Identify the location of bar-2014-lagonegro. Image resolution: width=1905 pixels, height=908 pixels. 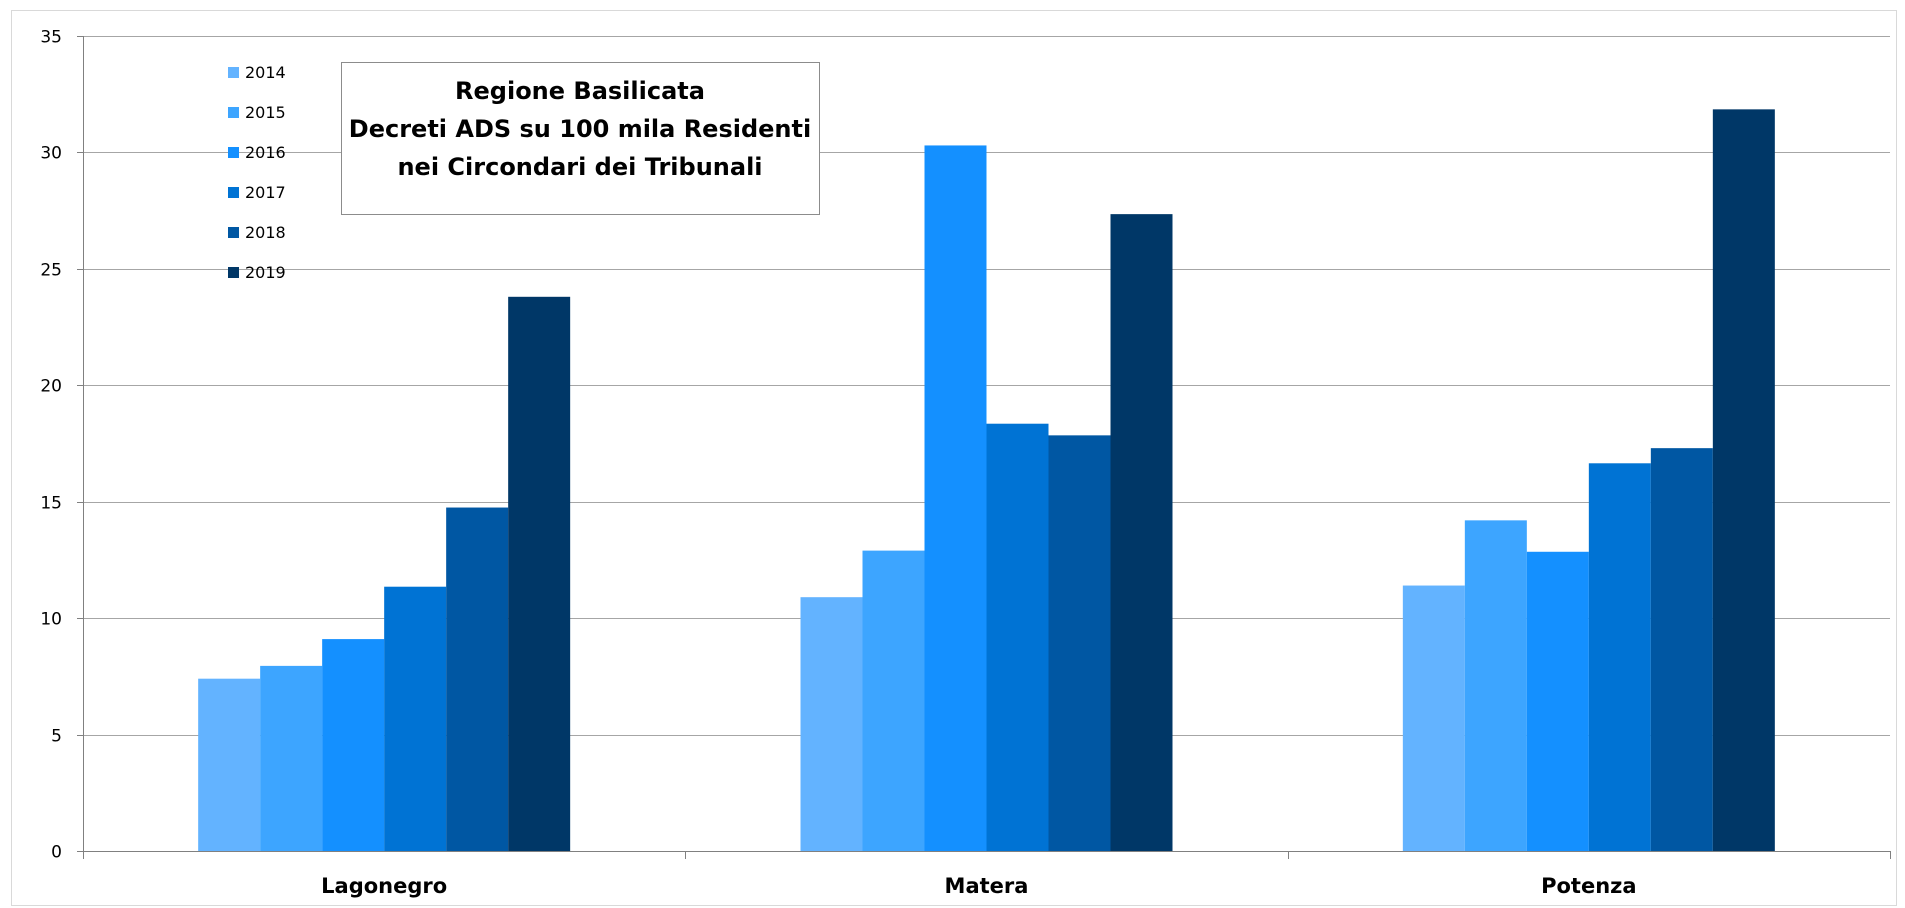
(229, 764).